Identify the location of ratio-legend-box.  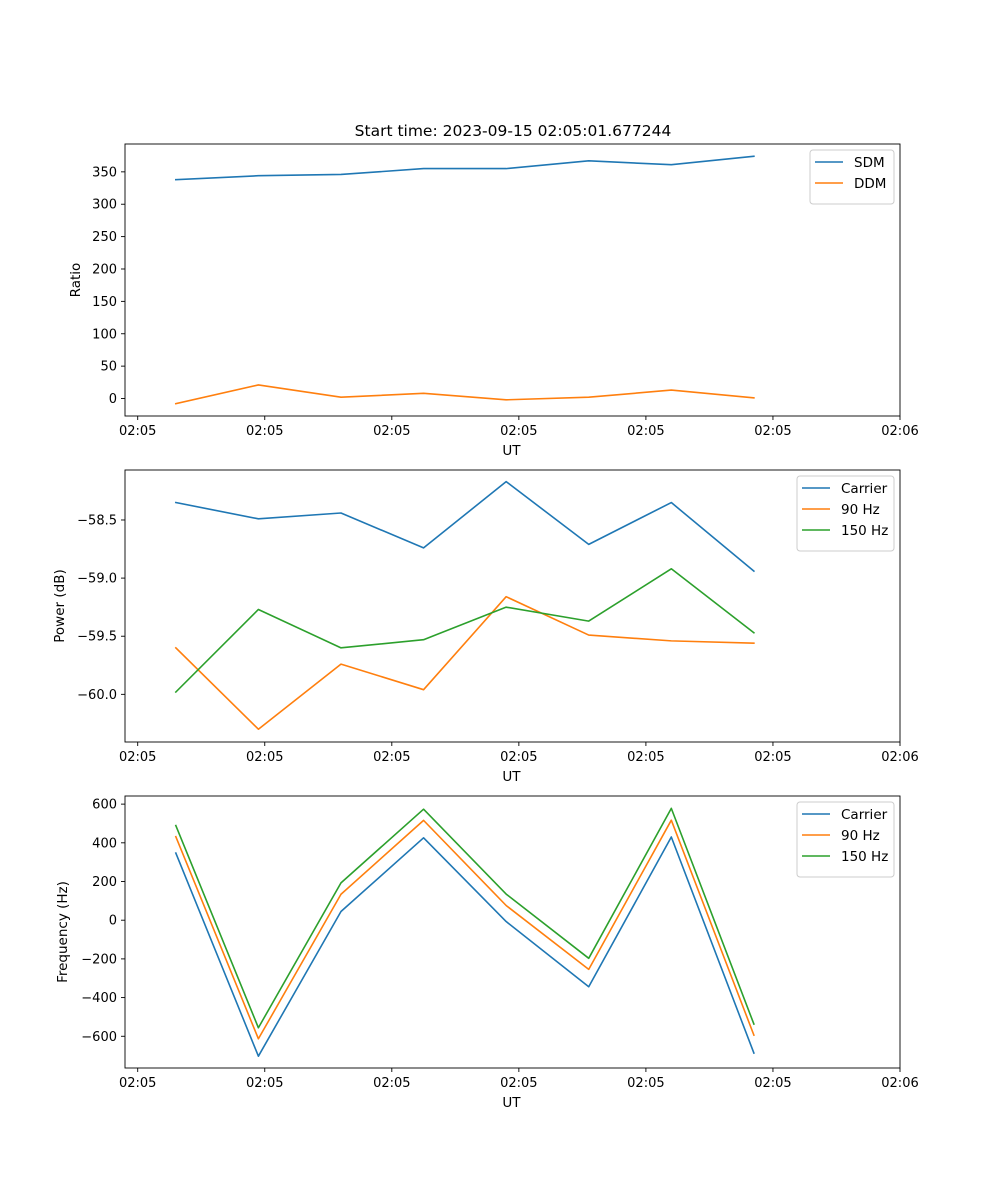
(852, 177).